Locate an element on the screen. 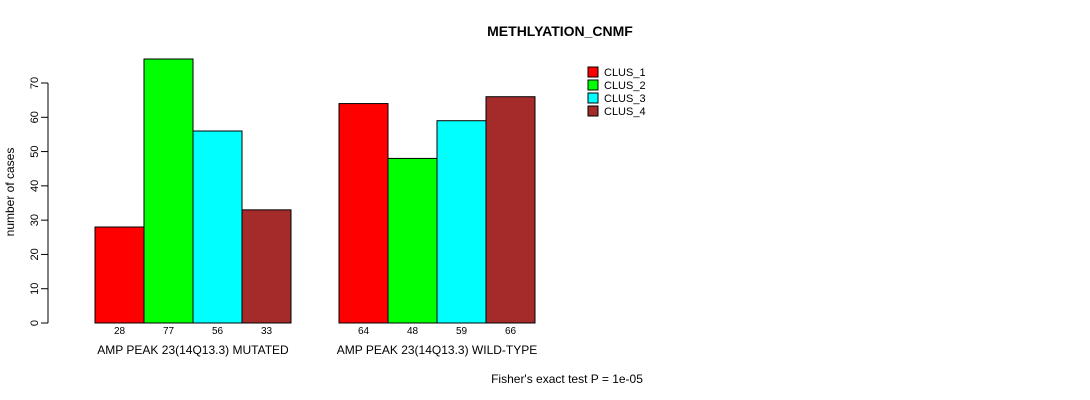 This screenshot has width=1090, height=400. legend-label-clus_2: CLUS_2 is located at coordinates (625, 86).